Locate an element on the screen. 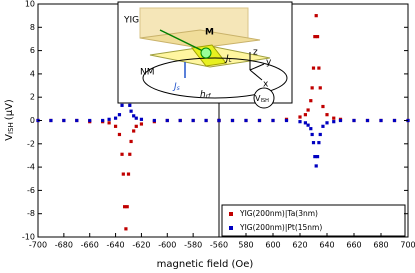 The height and width of the screenshot is (273, 415). x-tick-label: 680 is located at coordinates (380, 245).